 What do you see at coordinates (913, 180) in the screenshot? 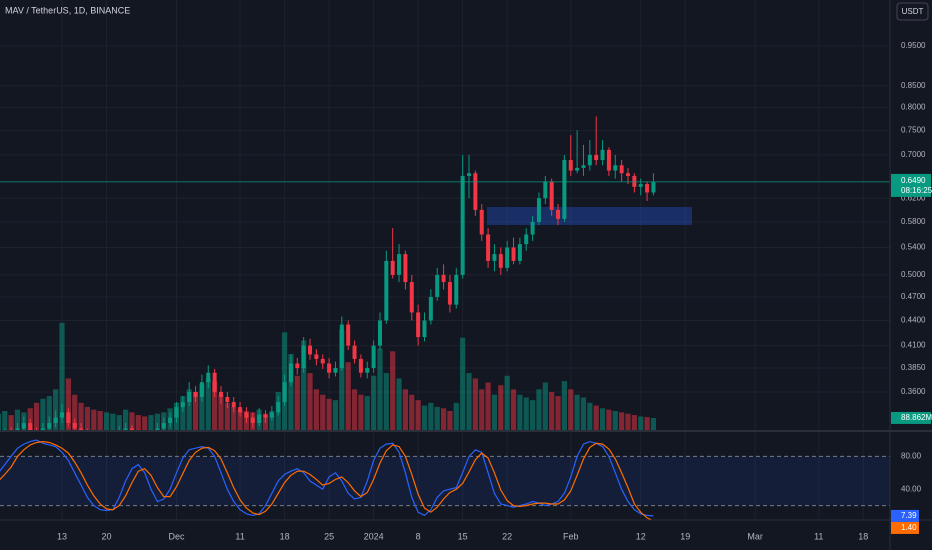
I see `price-label: 0.6490` at bounding box center [913, 180].